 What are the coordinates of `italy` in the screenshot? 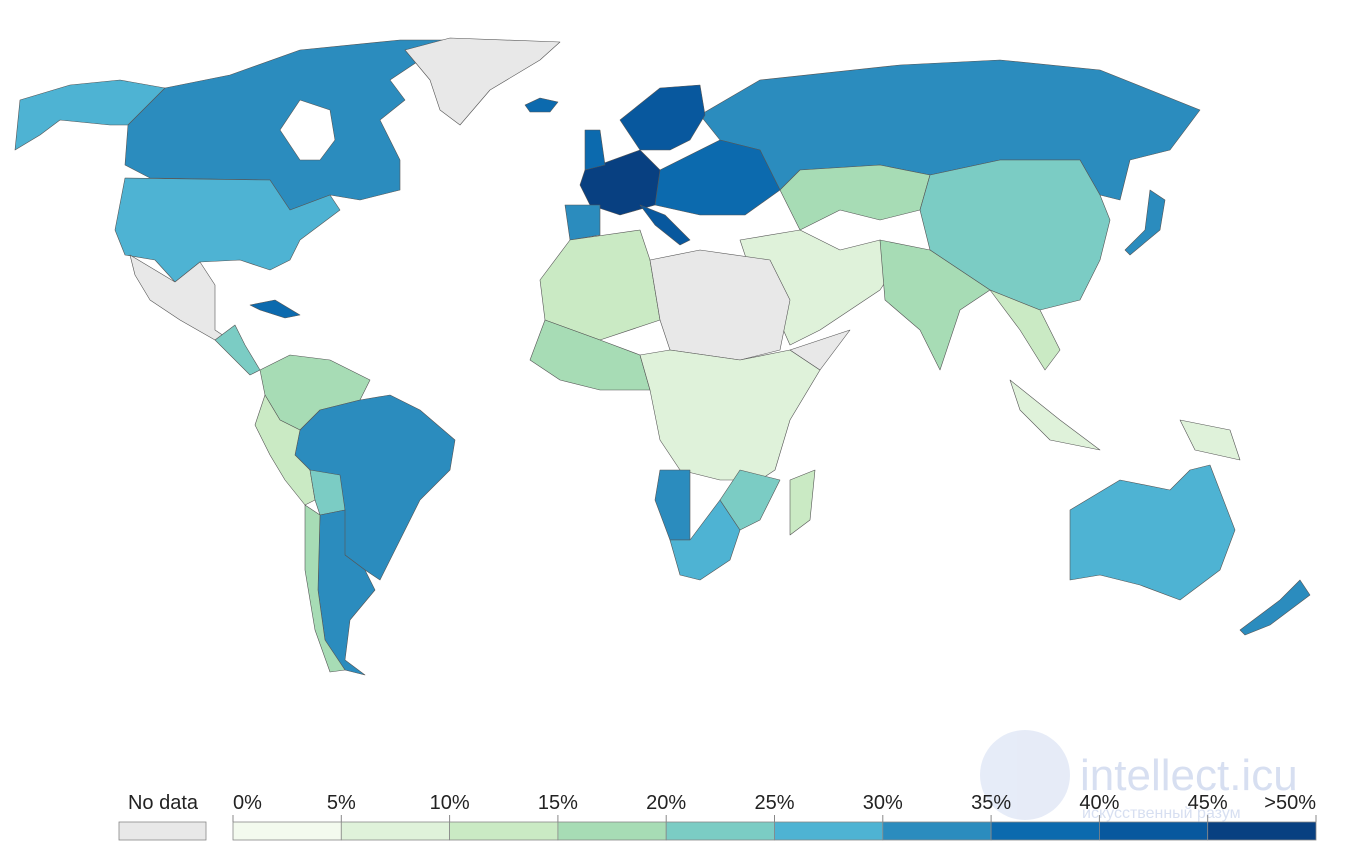 It's located at (665, 225).